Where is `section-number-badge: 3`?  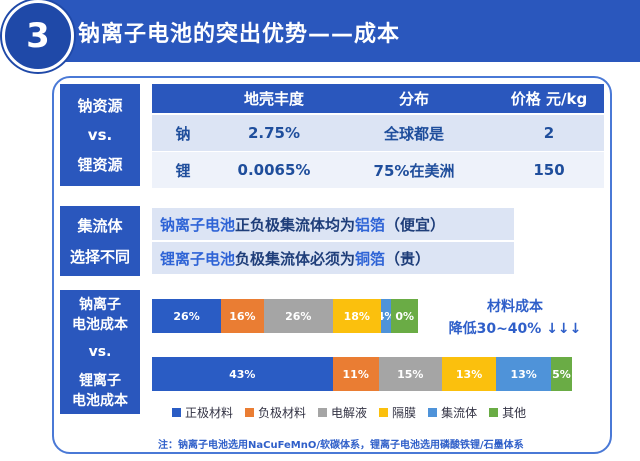
section-number-badge: 3 is located at coordinates (38, 36).